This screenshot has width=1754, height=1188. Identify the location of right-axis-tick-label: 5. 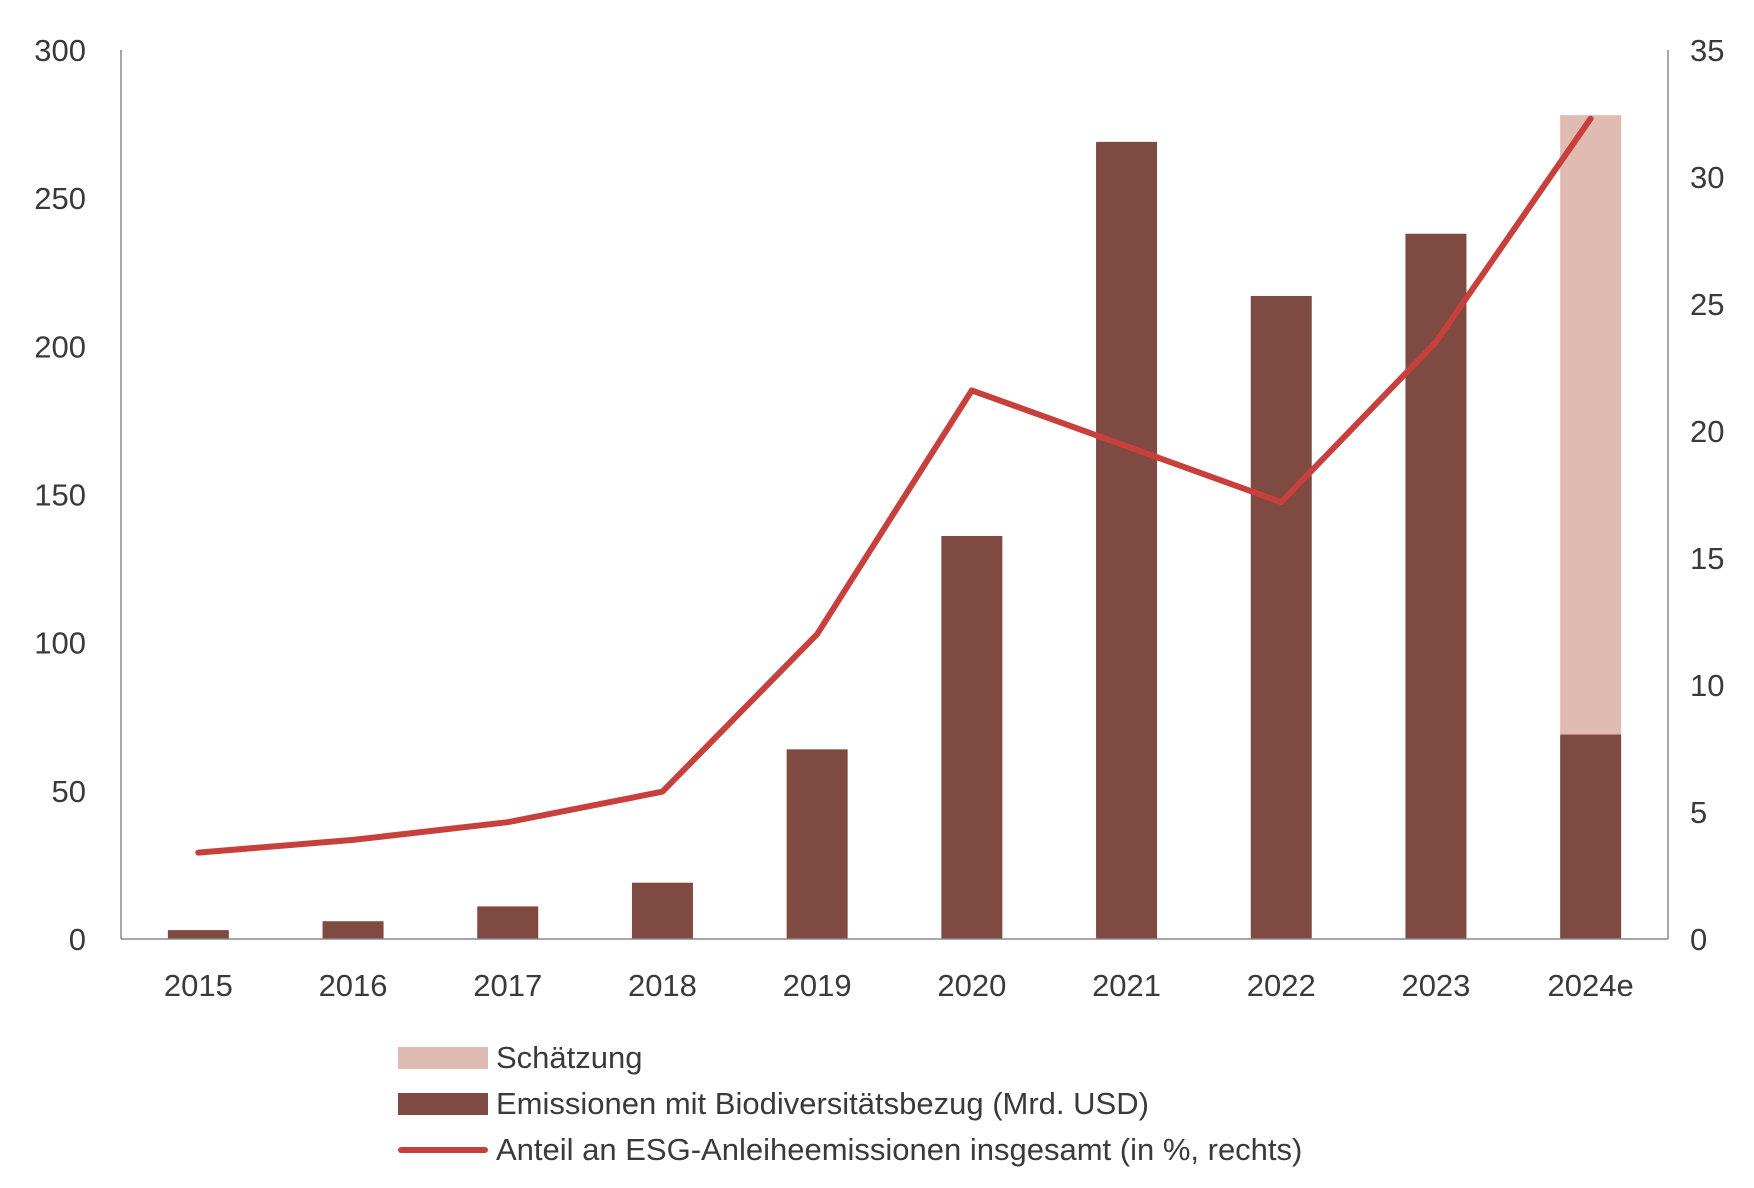
(1698, 812).